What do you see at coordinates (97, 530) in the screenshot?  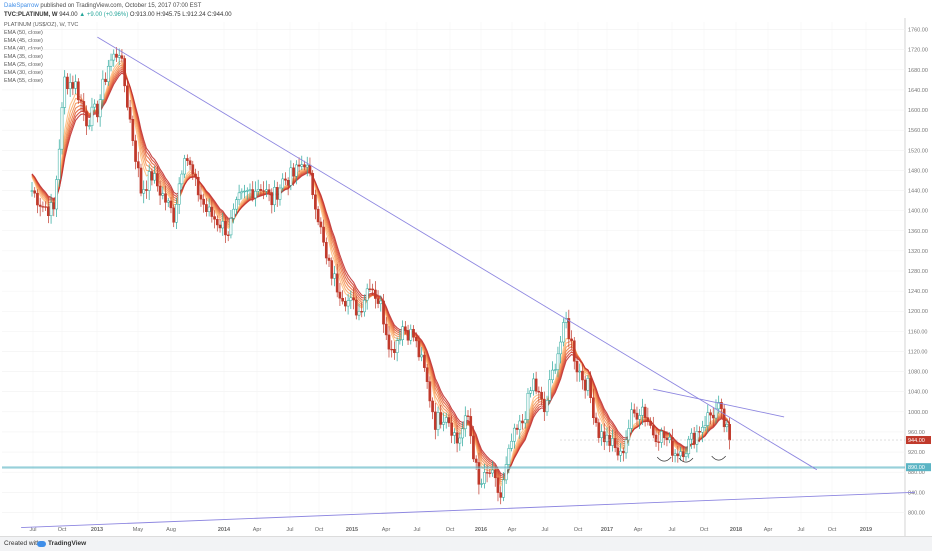 I see `x-tick-label: 2013` at bounding box center [97, 530].